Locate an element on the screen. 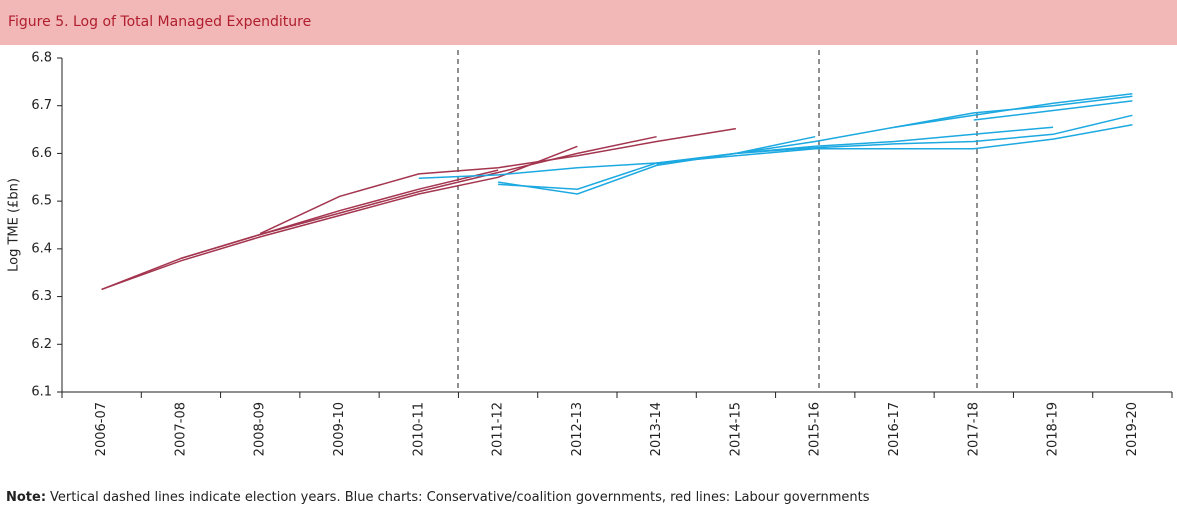 The height and width of the screenshot is (513, 1177). x-tick-label: 2014-15 is located at coordinates (735, 429).